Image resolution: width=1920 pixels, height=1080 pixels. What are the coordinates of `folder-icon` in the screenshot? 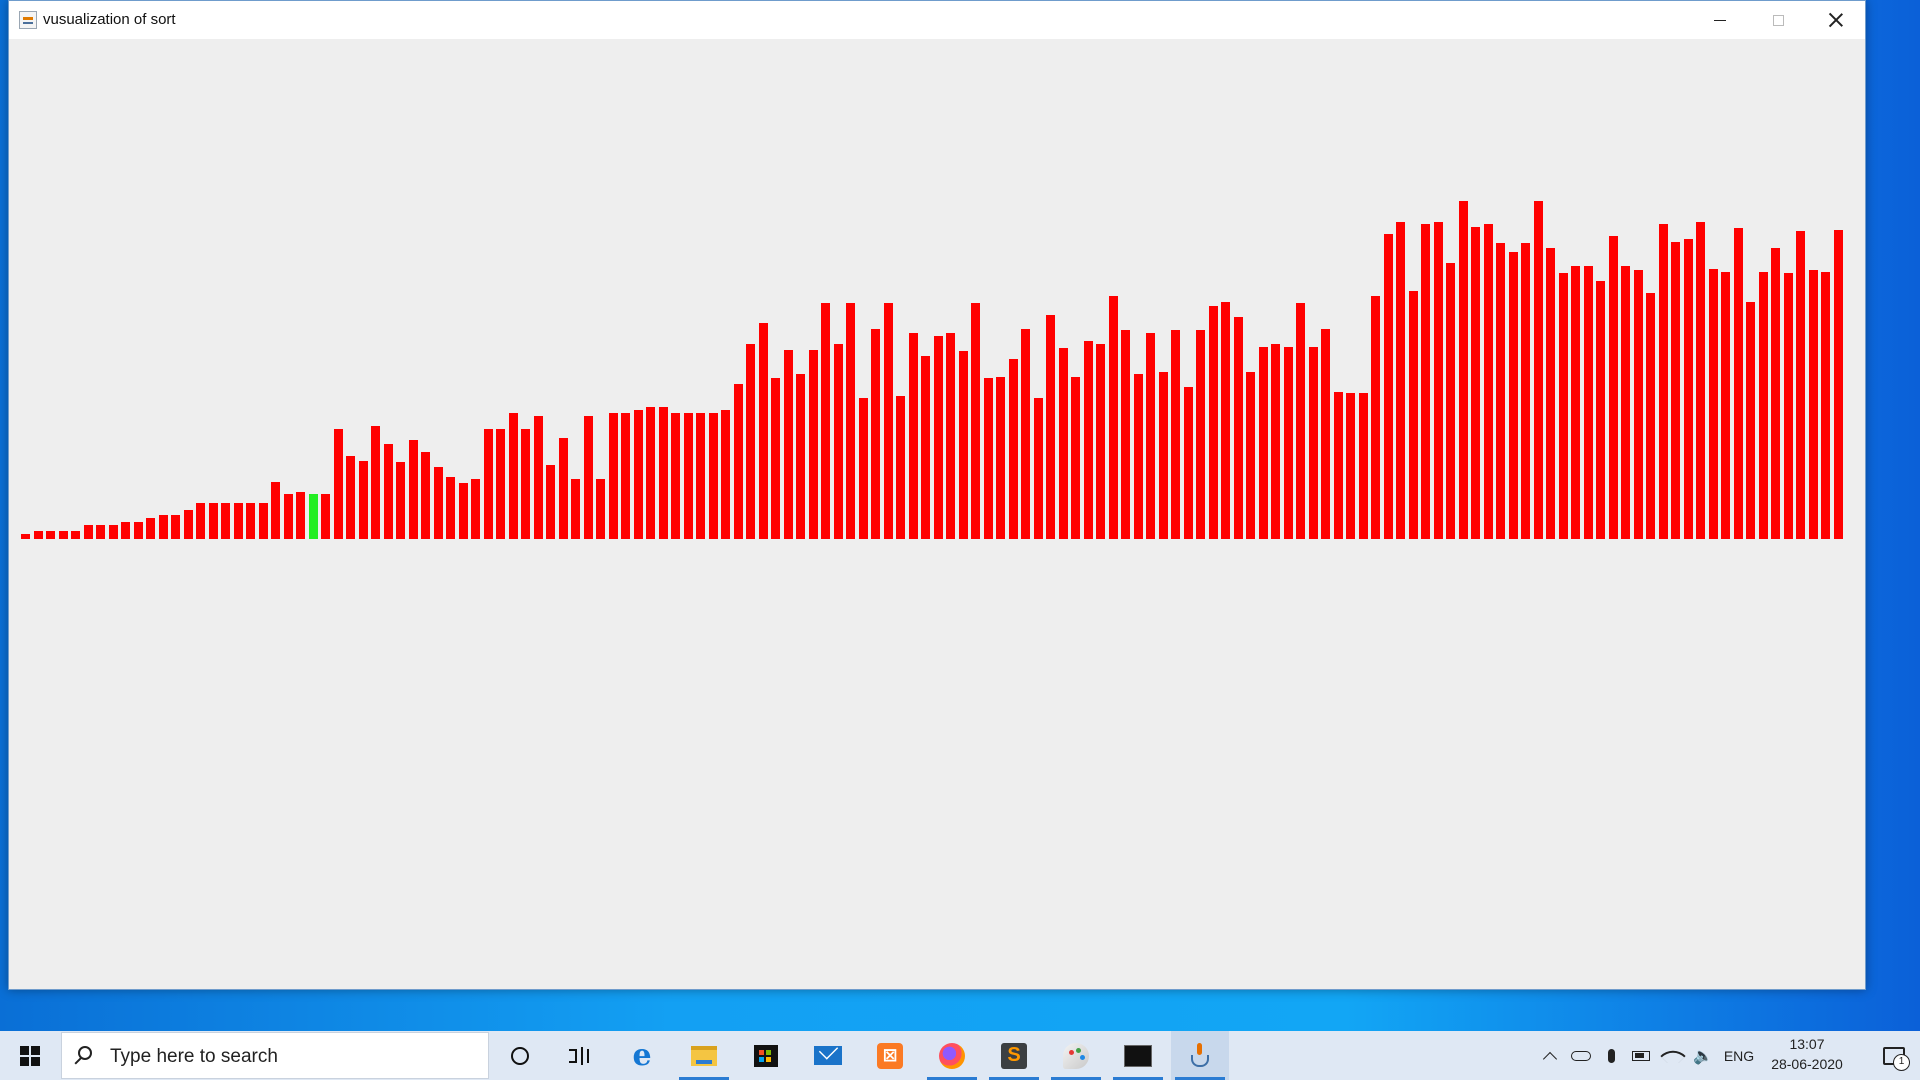 It's located at (704, 1055).